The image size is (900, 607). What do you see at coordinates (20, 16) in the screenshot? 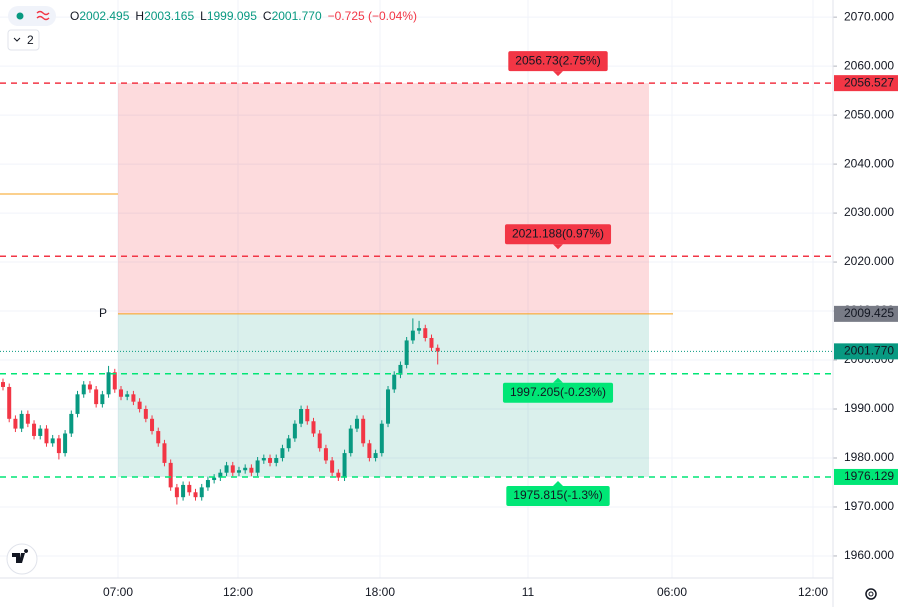
I see `status-dot` at bounding box center [20, 16].